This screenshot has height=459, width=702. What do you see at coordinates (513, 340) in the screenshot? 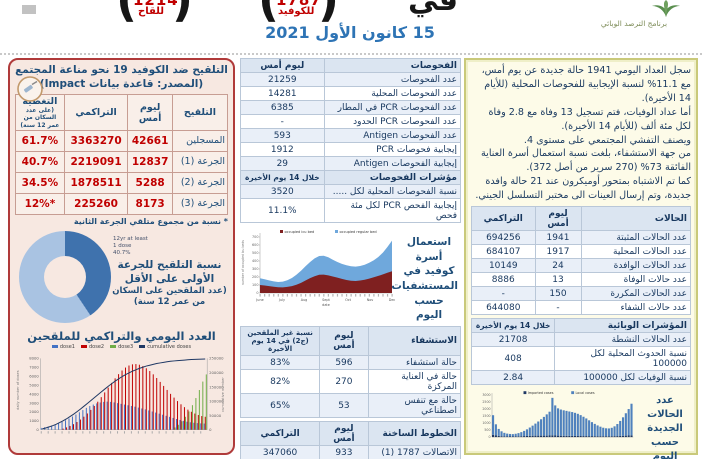
I see `row-value: 21708` at bounding box center [513, 340].